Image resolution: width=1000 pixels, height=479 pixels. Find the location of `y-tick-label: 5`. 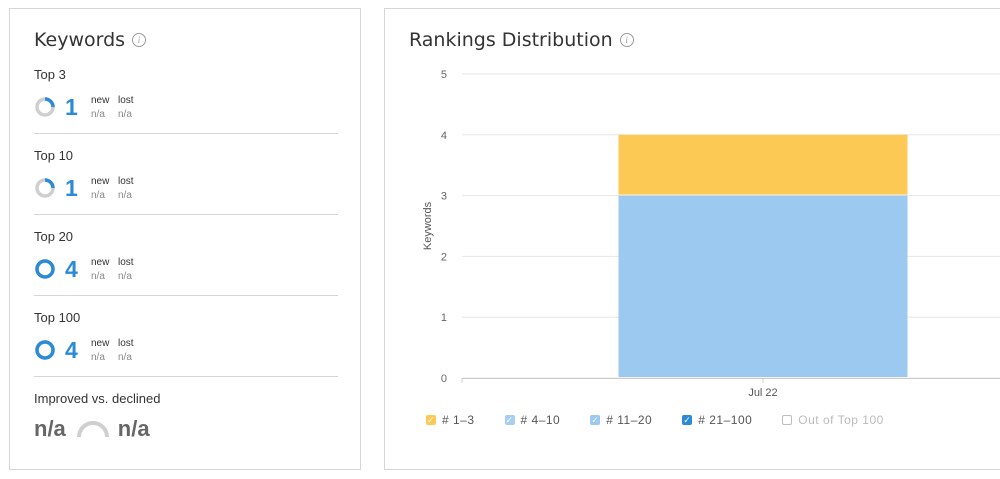

y-tick-label: 5 is located at coordinates (444, 75).